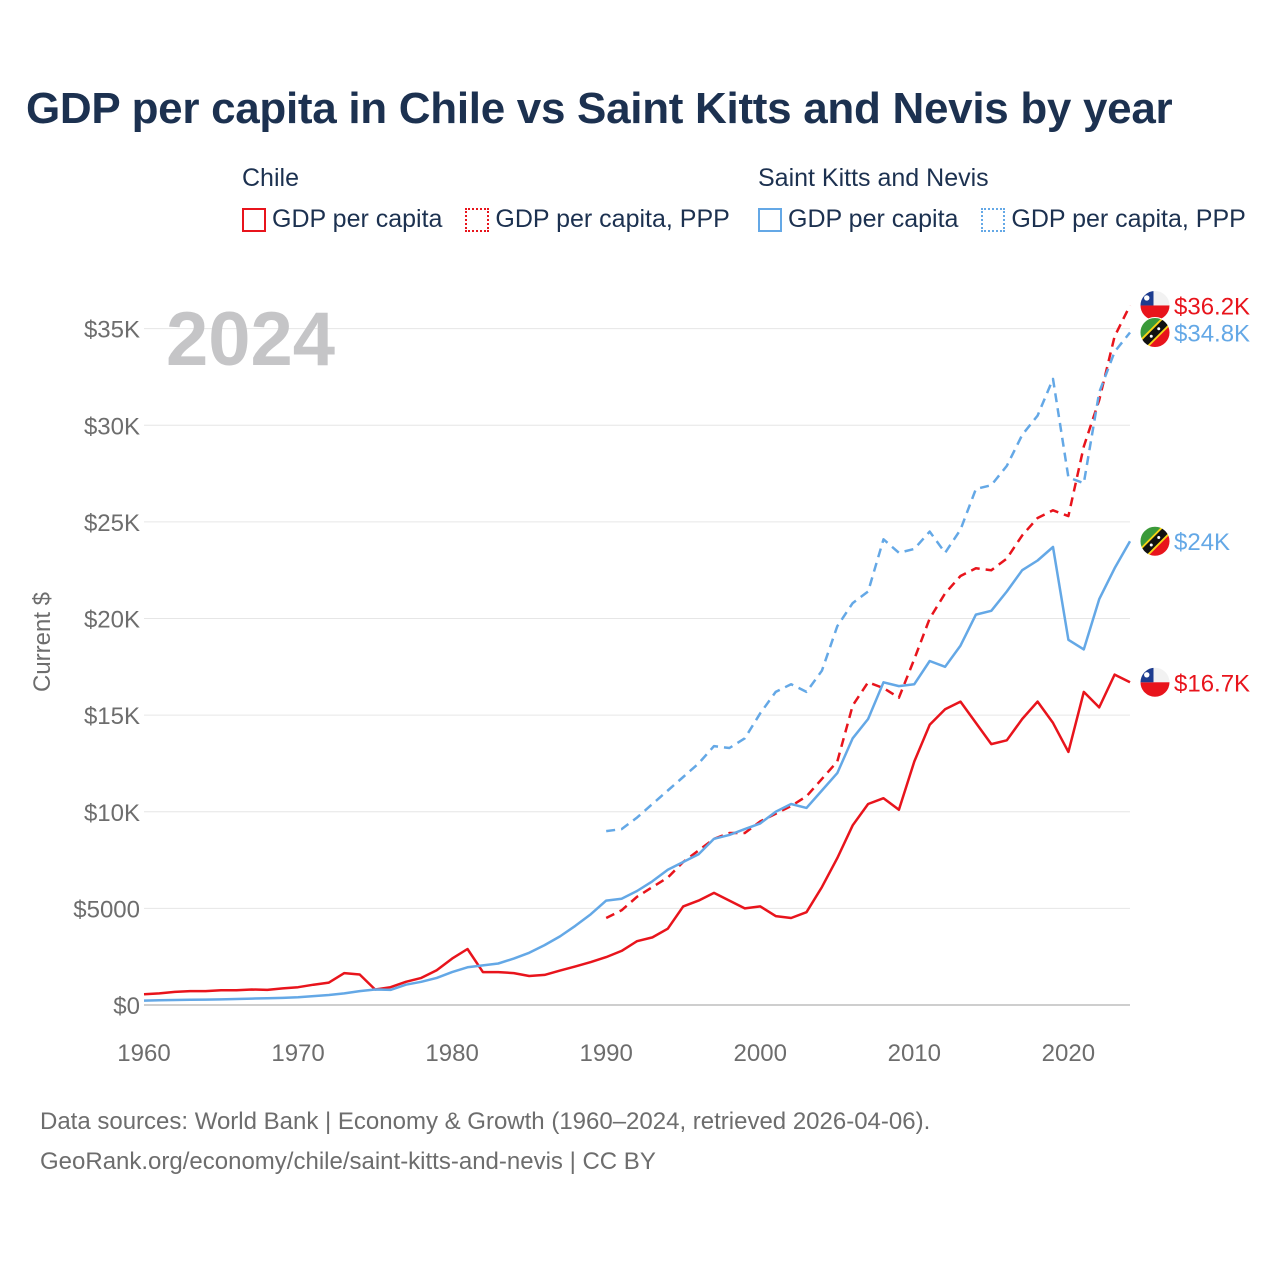  What do you see at coordinates (873, 178) in the screenshot?
I see `legend-group-title: Saint Kitts and Nevis` at bounding box center [873, 178].